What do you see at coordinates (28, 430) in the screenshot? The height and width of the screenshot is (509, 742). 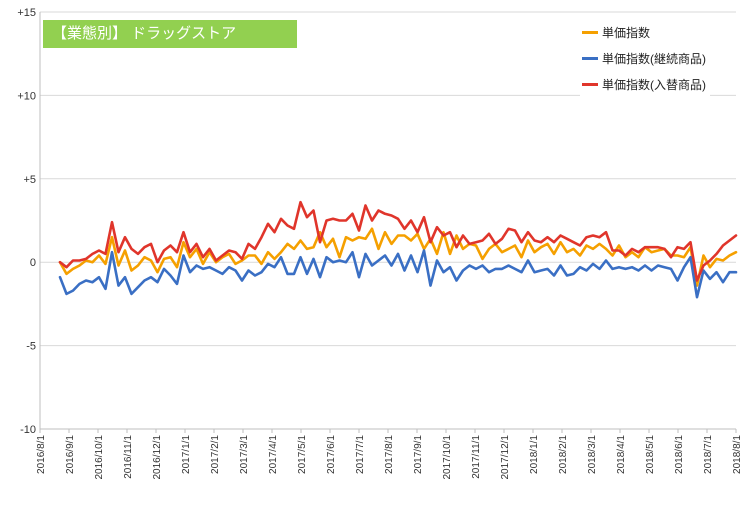 I see `y-tick-label: -10` at bounding box center [28, 430].